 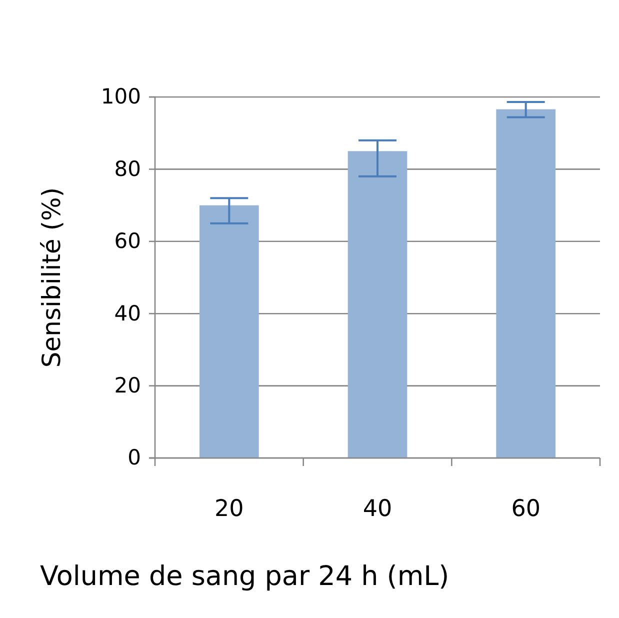 I want to click on y-tick-label: 20, so click(x=127, y=386).